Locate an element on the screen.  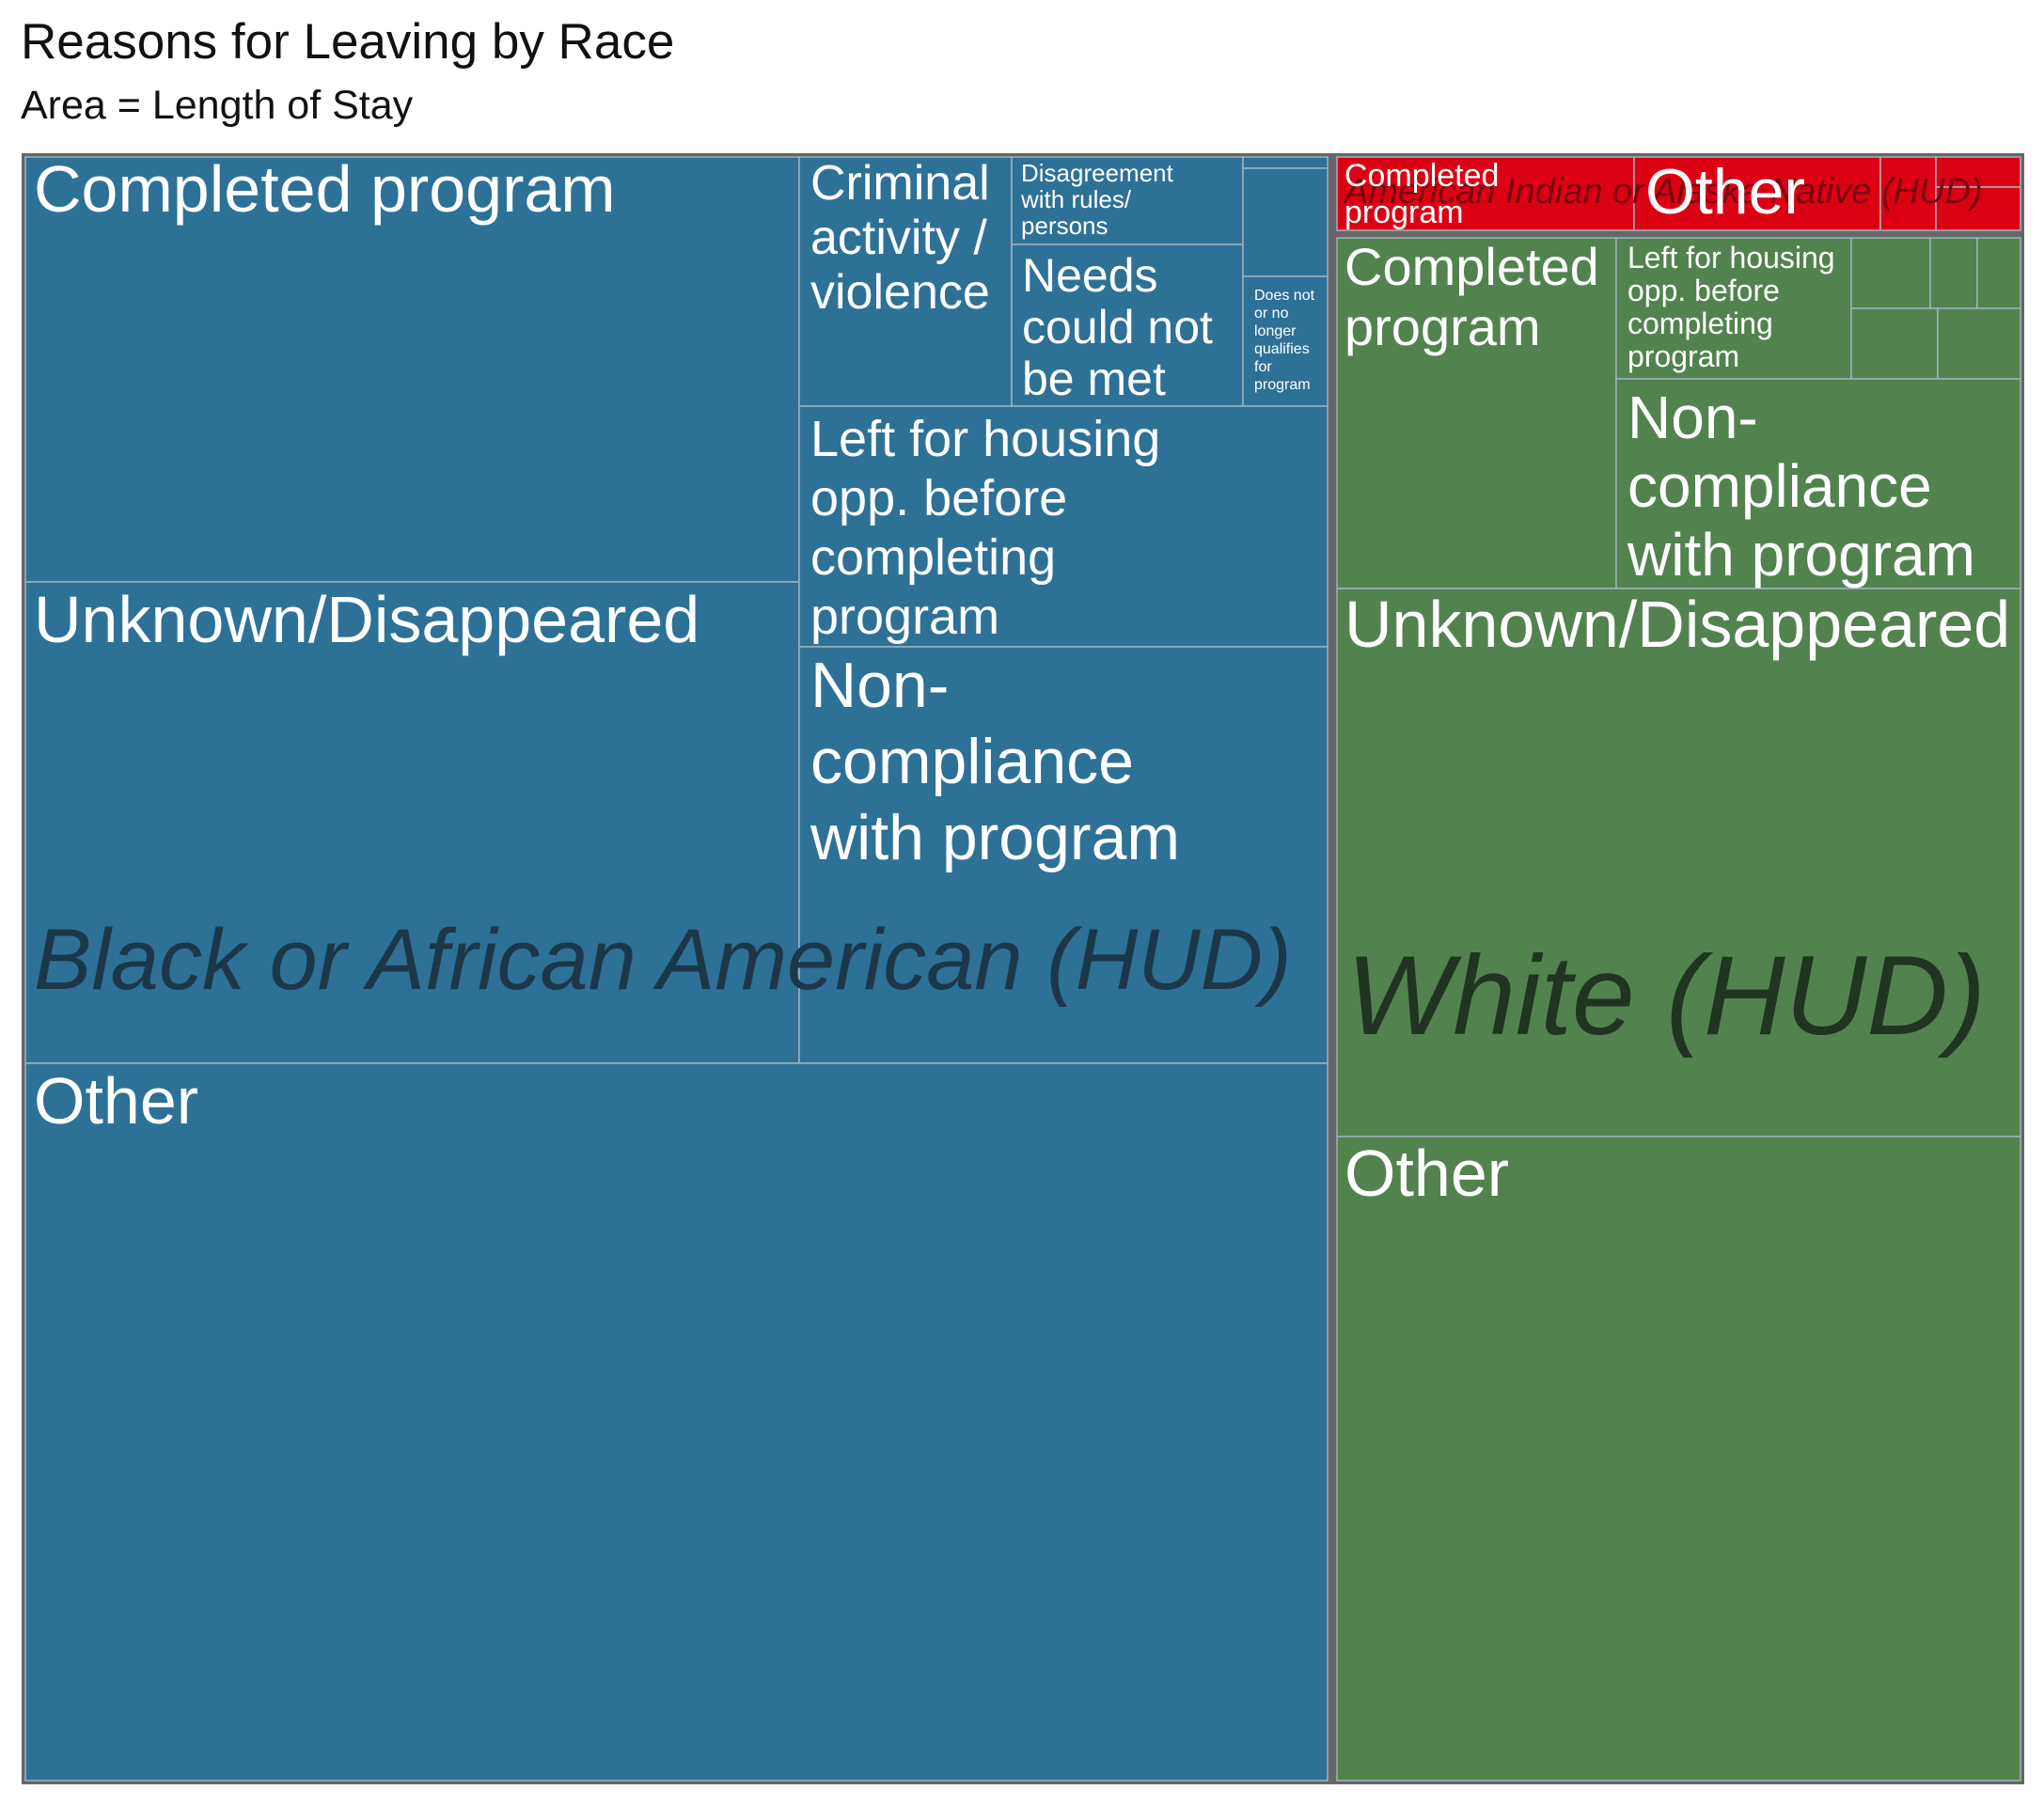
cell-black-disagreement is located at coordinates (1127, 201).